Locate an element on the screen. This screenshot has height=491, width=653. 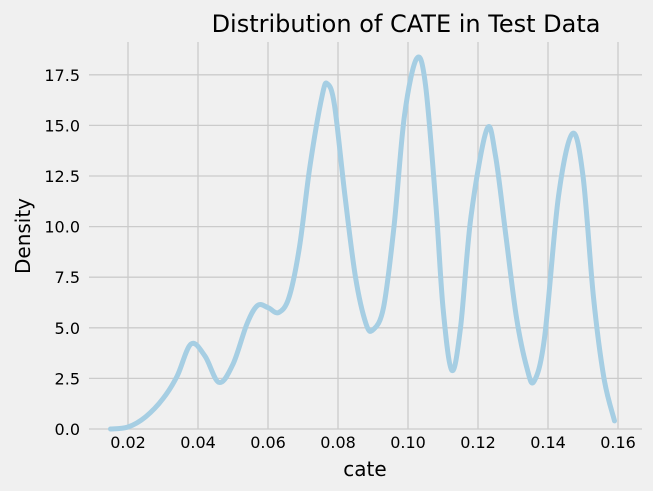
x-tick-label: 0.06 is located at coordinates (268, 442).